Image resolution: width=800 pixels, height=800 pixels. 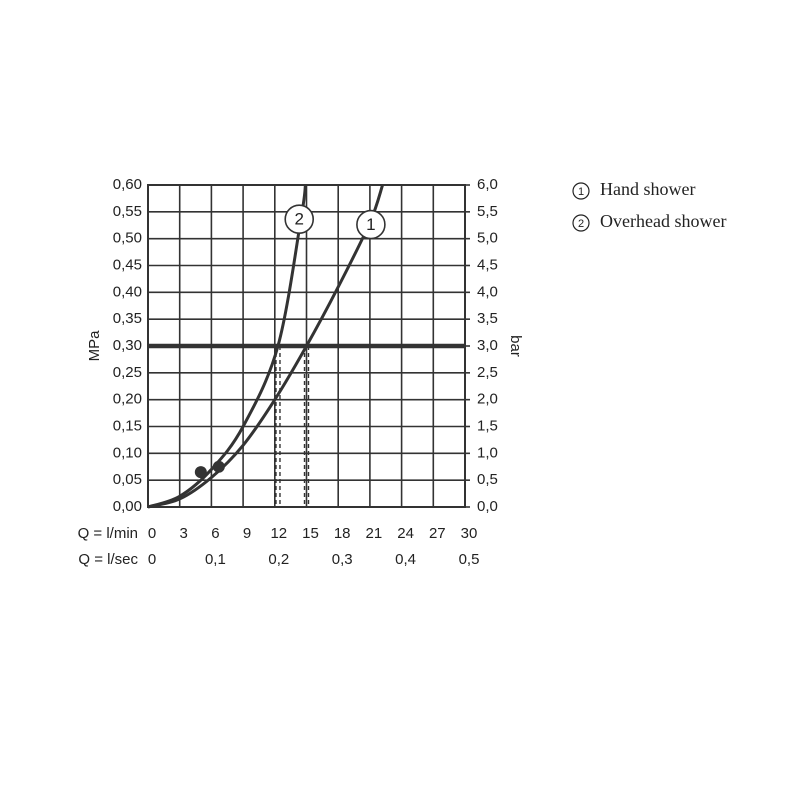 What do you see at coordinates (127, 372) in the screenshot?
I see `y-tick-label: 0,25` at bounding box center [127, 372].